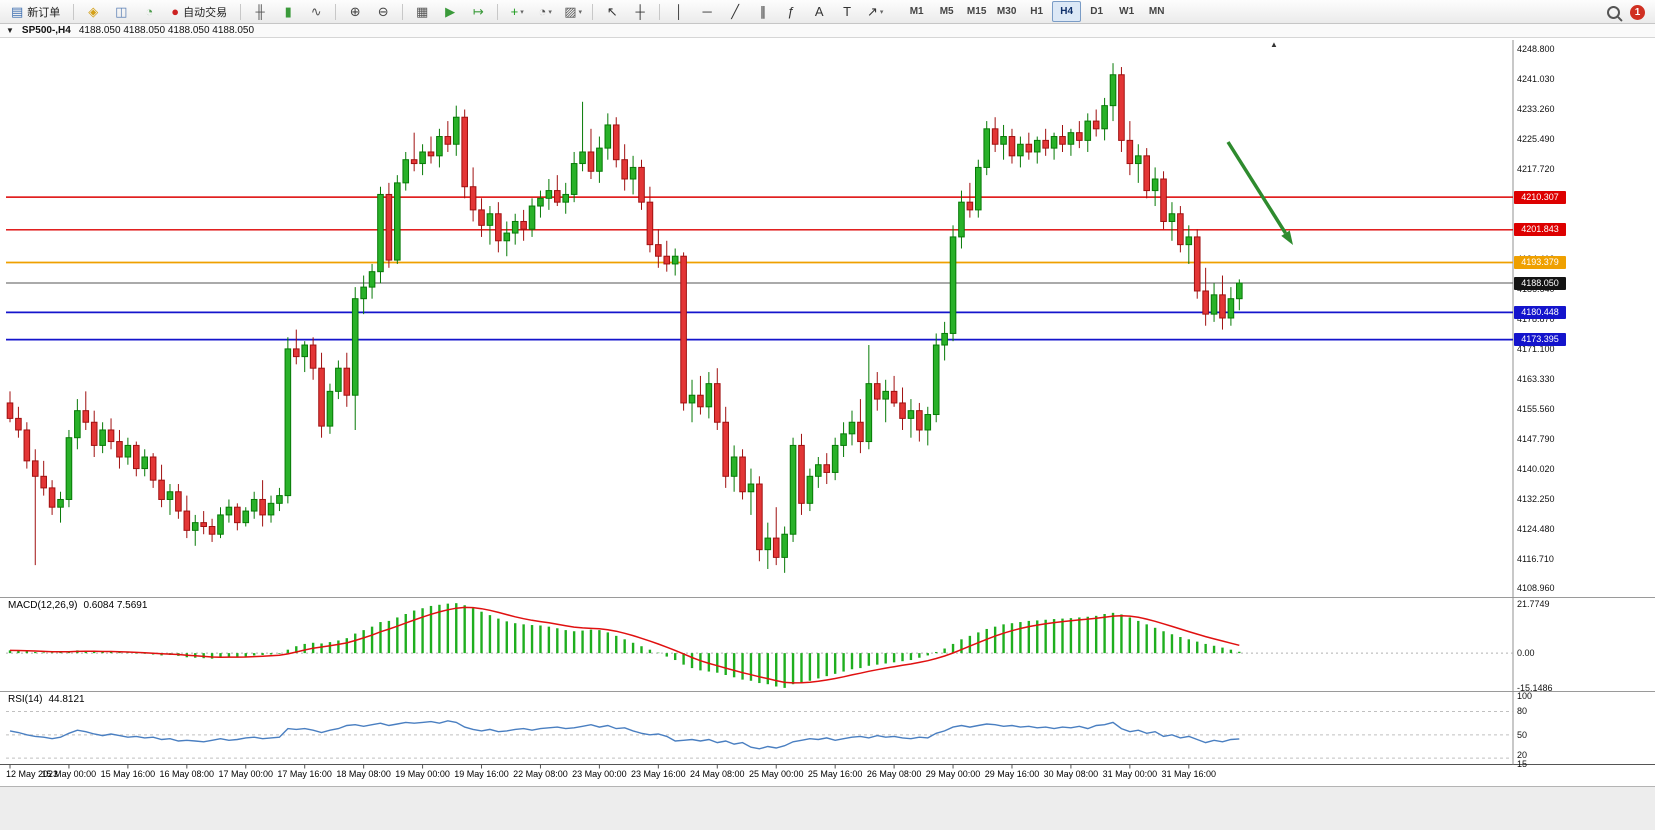 The height and width of the screenshot is (830, 1655). I want to click on autotrading-glyph: ●, so click(175, 11).